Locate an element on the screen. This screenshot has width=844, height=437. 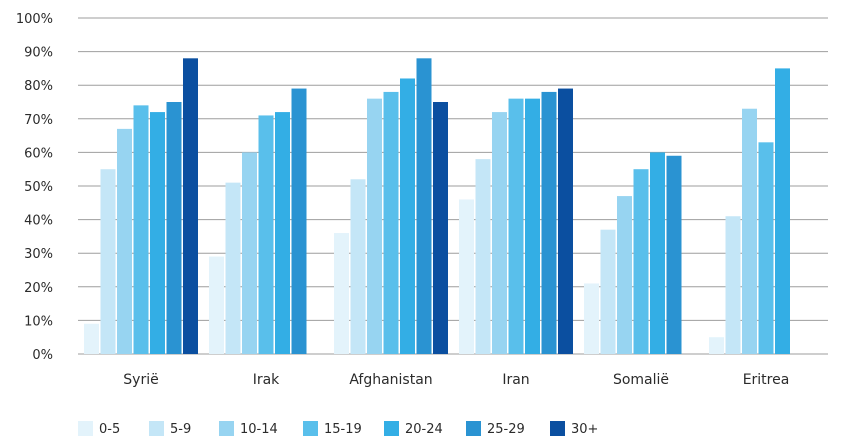
bar-20-24-Irak is located at coordinates (282, 233).